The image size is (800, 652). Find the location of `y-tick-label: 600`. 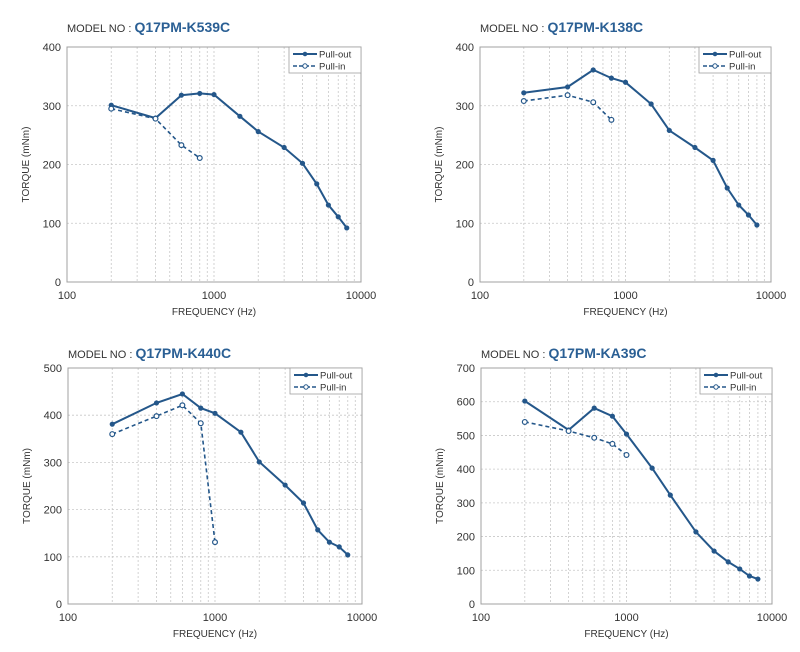

y-tick-label: 600 is located at coordinates (466, 403).